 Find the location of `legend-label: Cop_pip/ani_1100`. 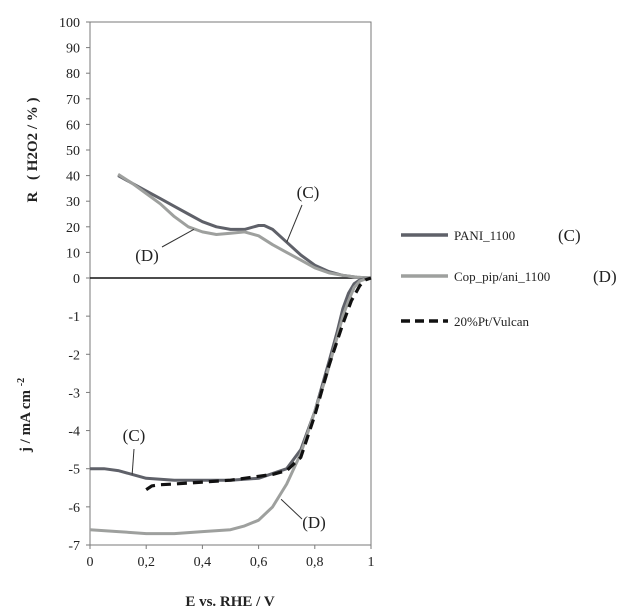

legend-label: Cop_pip/ani_1100 is located at coordinates (502, 276).